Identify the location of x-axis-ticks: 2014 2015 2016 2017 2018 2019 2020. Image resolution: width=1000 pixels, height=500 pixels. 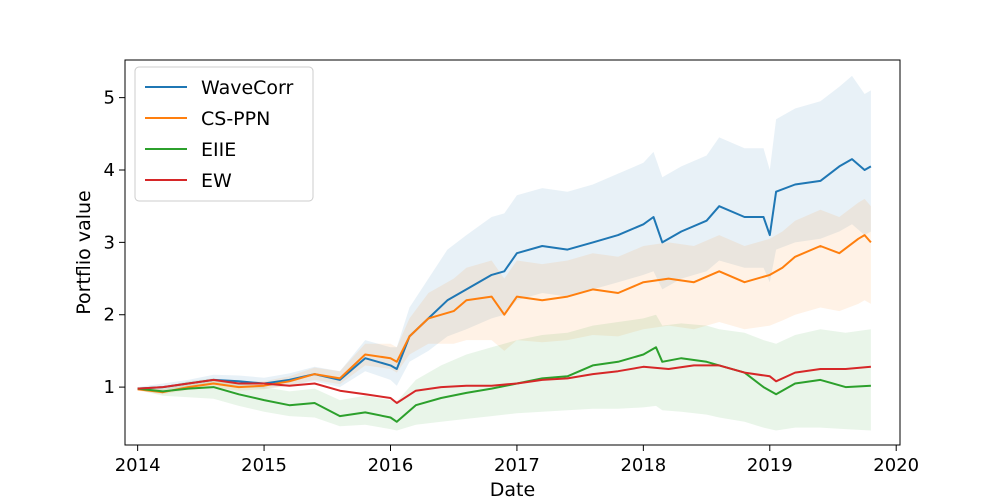
(517, 460).